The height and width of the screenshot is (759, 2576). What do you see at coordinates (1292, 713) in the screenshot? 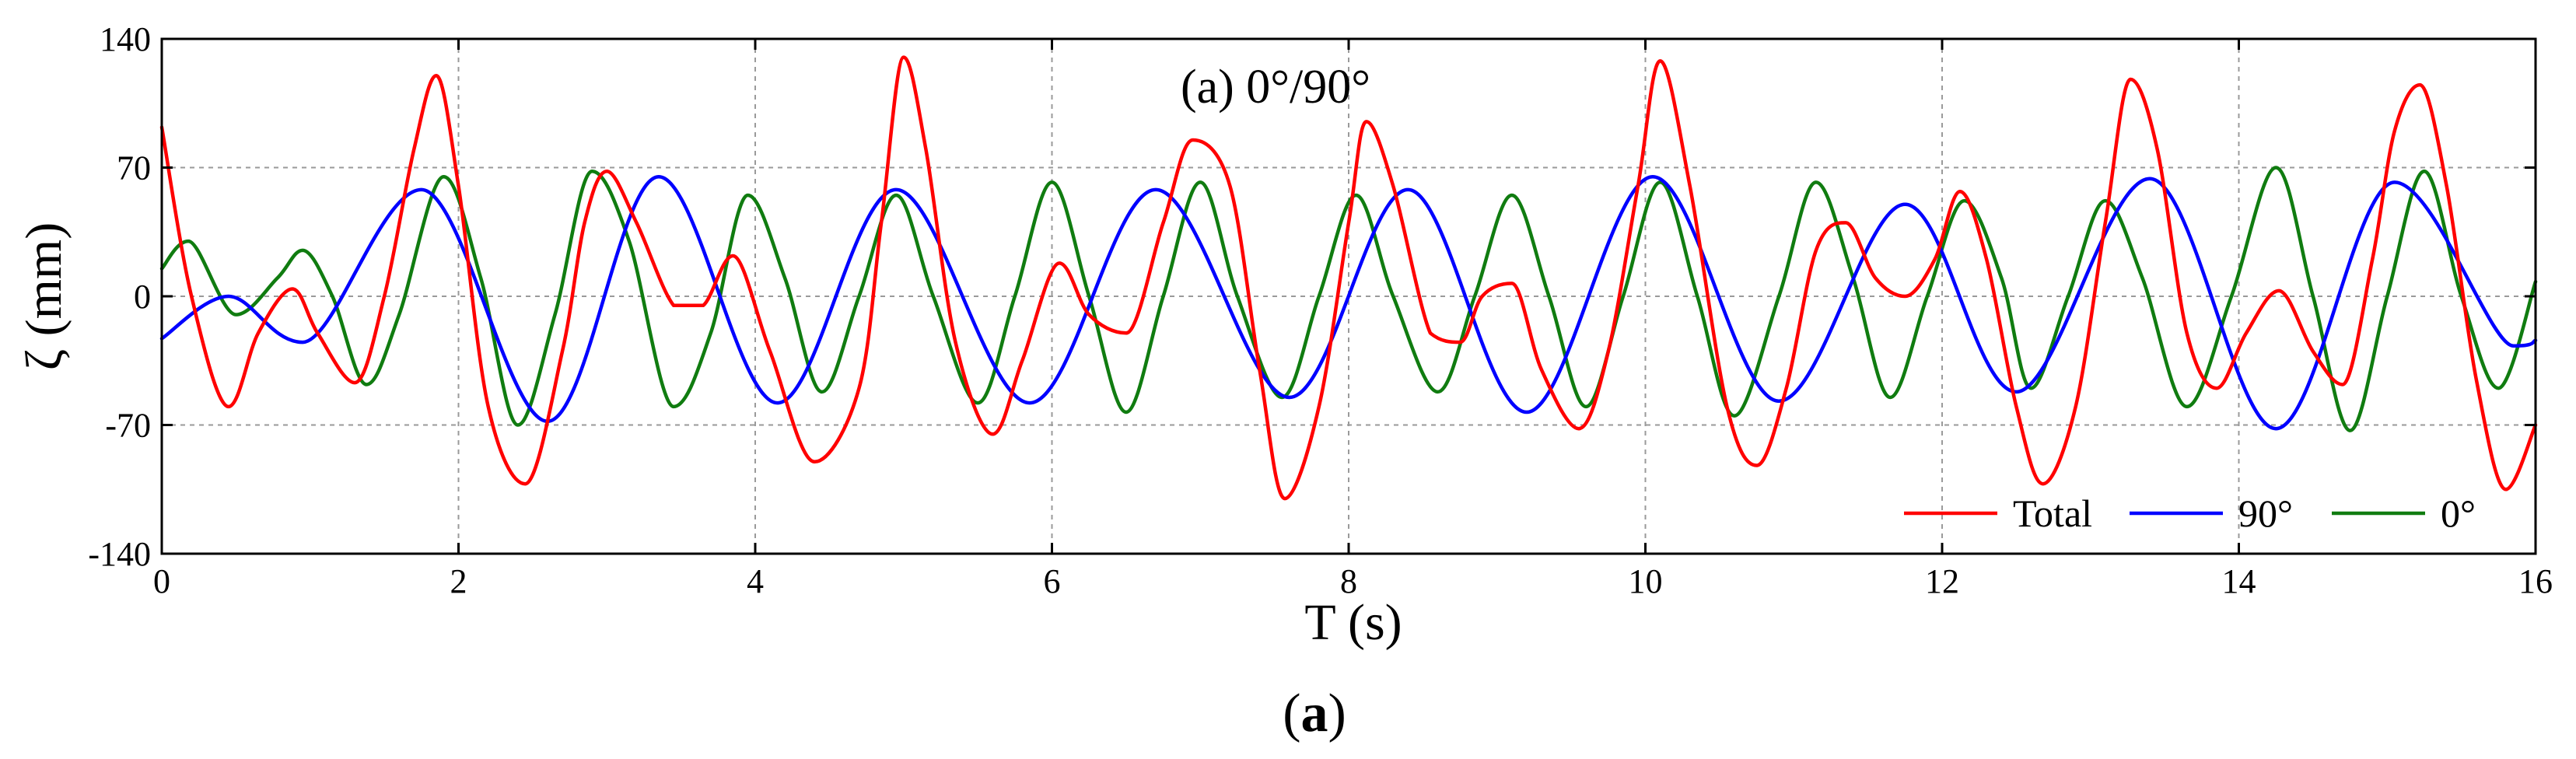
I see `caption-open: (` at bounding box center [1292, 713].